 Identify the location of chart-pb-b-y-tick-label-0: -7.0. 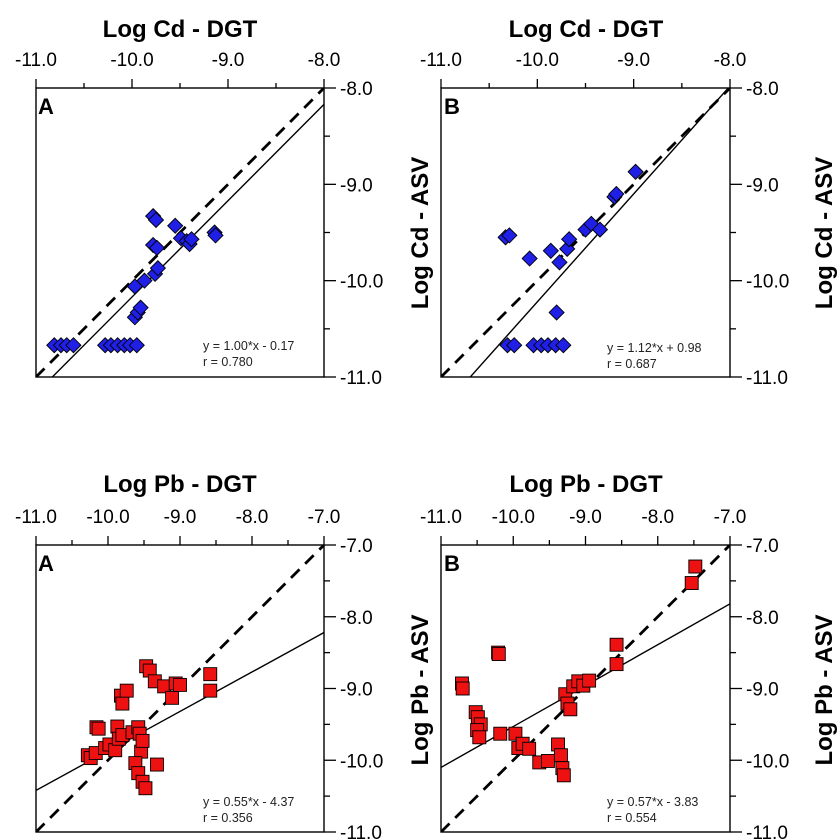
(762, 546).